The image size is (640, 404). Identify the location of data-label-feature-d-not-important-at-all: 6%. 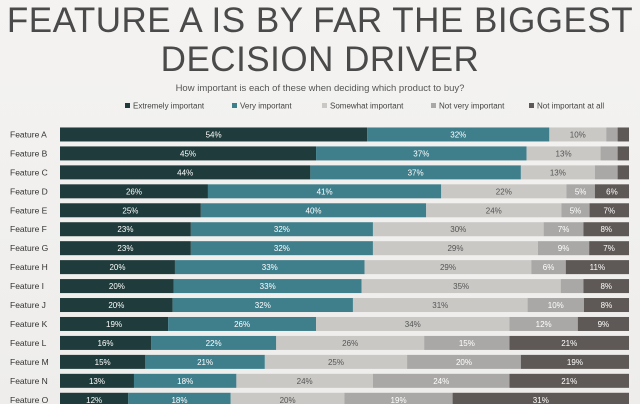
(612, 191).